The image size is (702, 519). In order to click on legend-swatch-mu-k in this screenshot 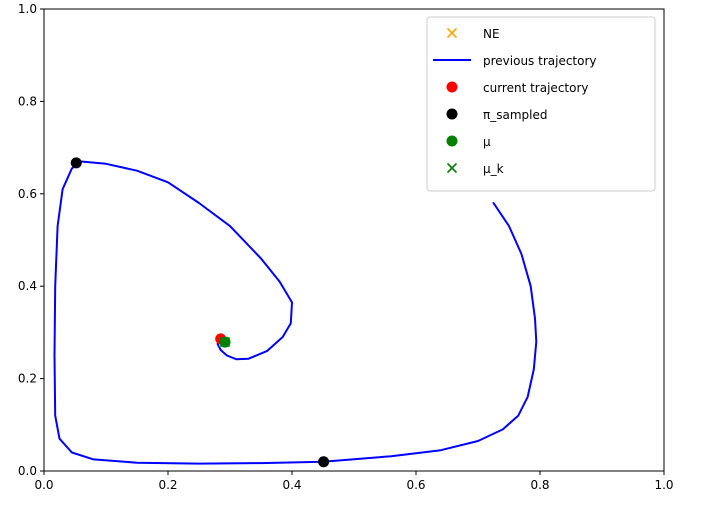, I will do `click(452, 168)`.